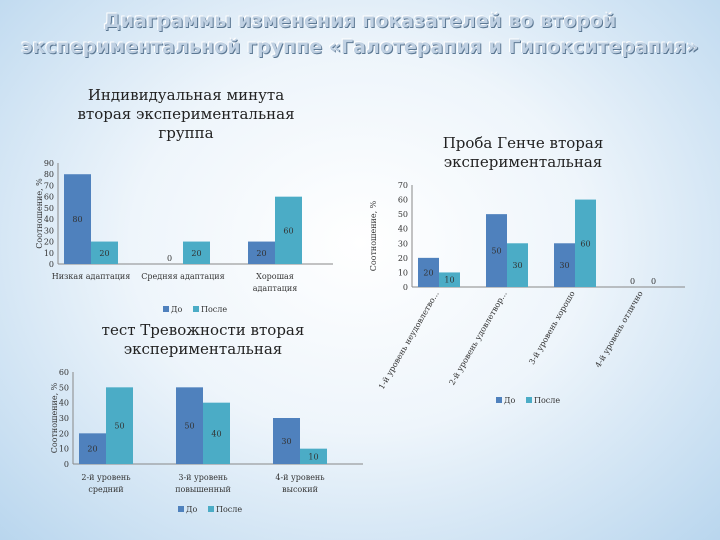 The width and height of the screenshot is (720, 540). Describe the element at coordinates (106, 477) in the screenshot. I see `x-category-label: 2-й уровень` at that location.